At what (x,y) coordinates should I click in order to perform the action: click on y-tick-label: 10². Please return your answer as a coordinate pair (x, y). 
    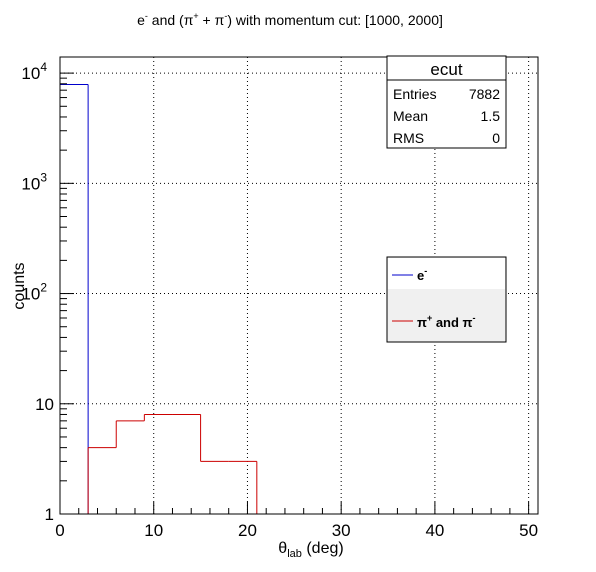
    Looking at the image, I should click on (34, 292).